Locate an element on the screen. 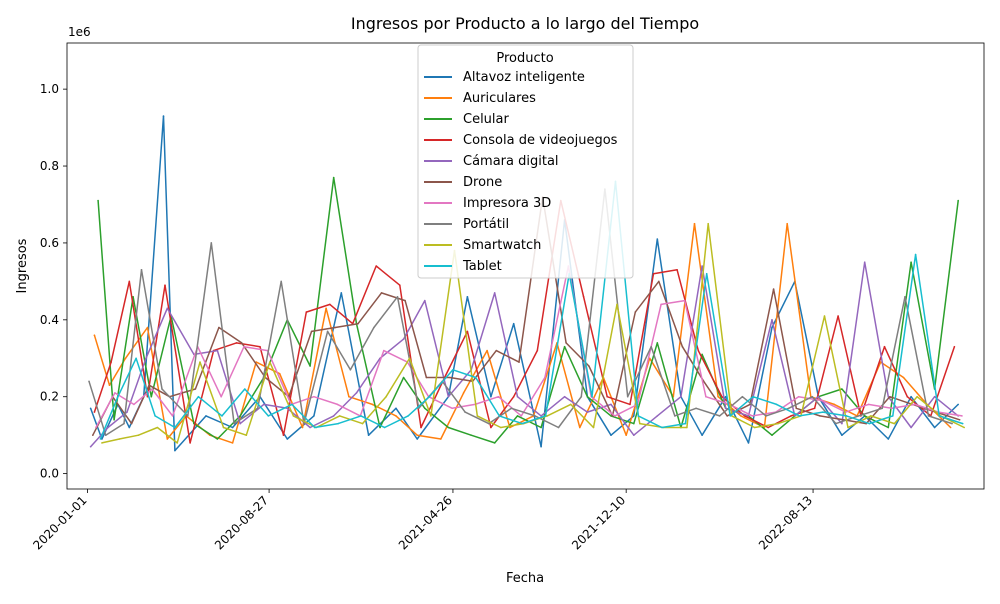 This screenshot has height=604, width=1000. x-tick-label: 2020-08-27 is located at coordinates (241, 522).